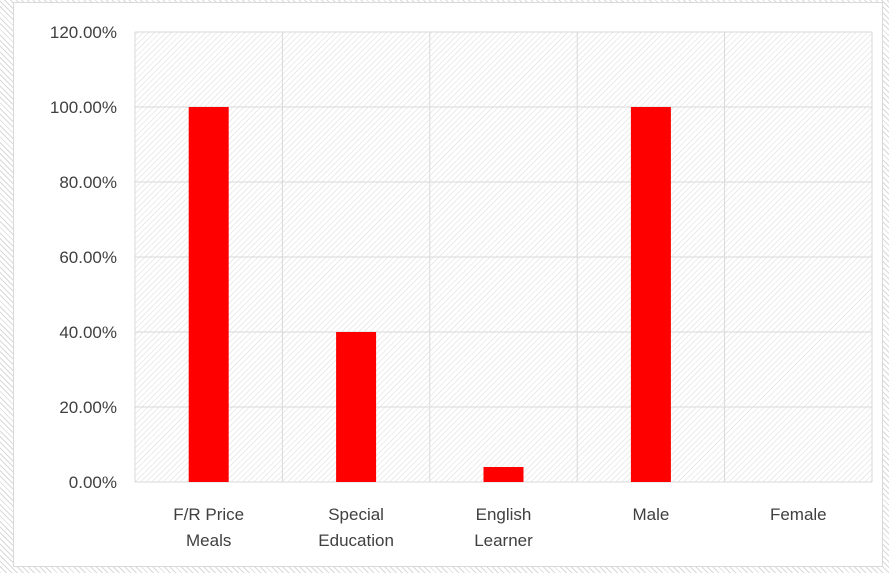  Describe the element at coordinates (356, 540) in the screenshot. I see `x-tick-label: Education` at that location.